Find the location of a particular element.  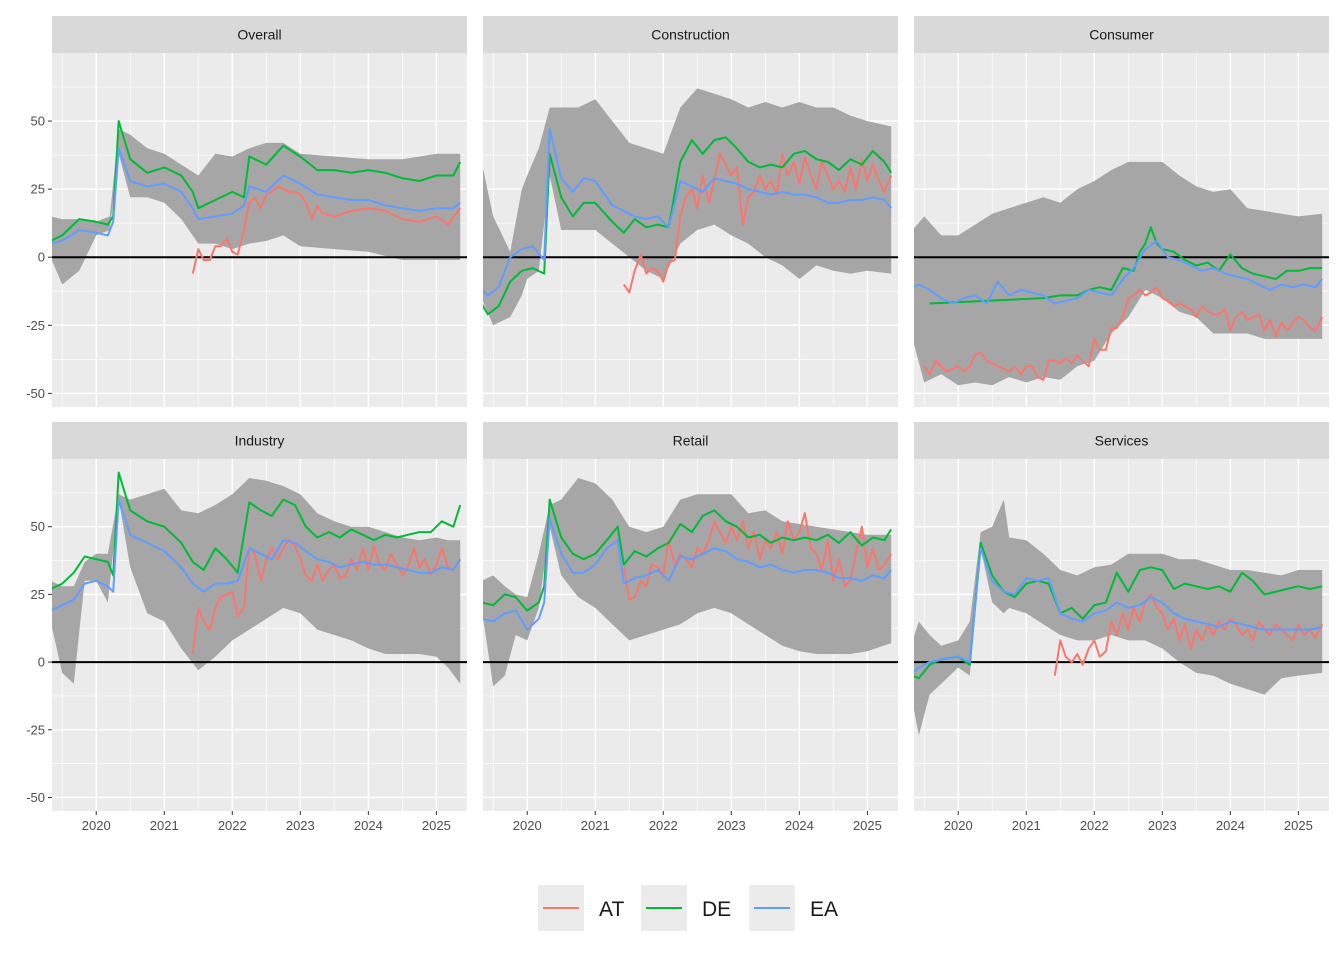

legend: AT DE EA is located at coordinates (688, 908).